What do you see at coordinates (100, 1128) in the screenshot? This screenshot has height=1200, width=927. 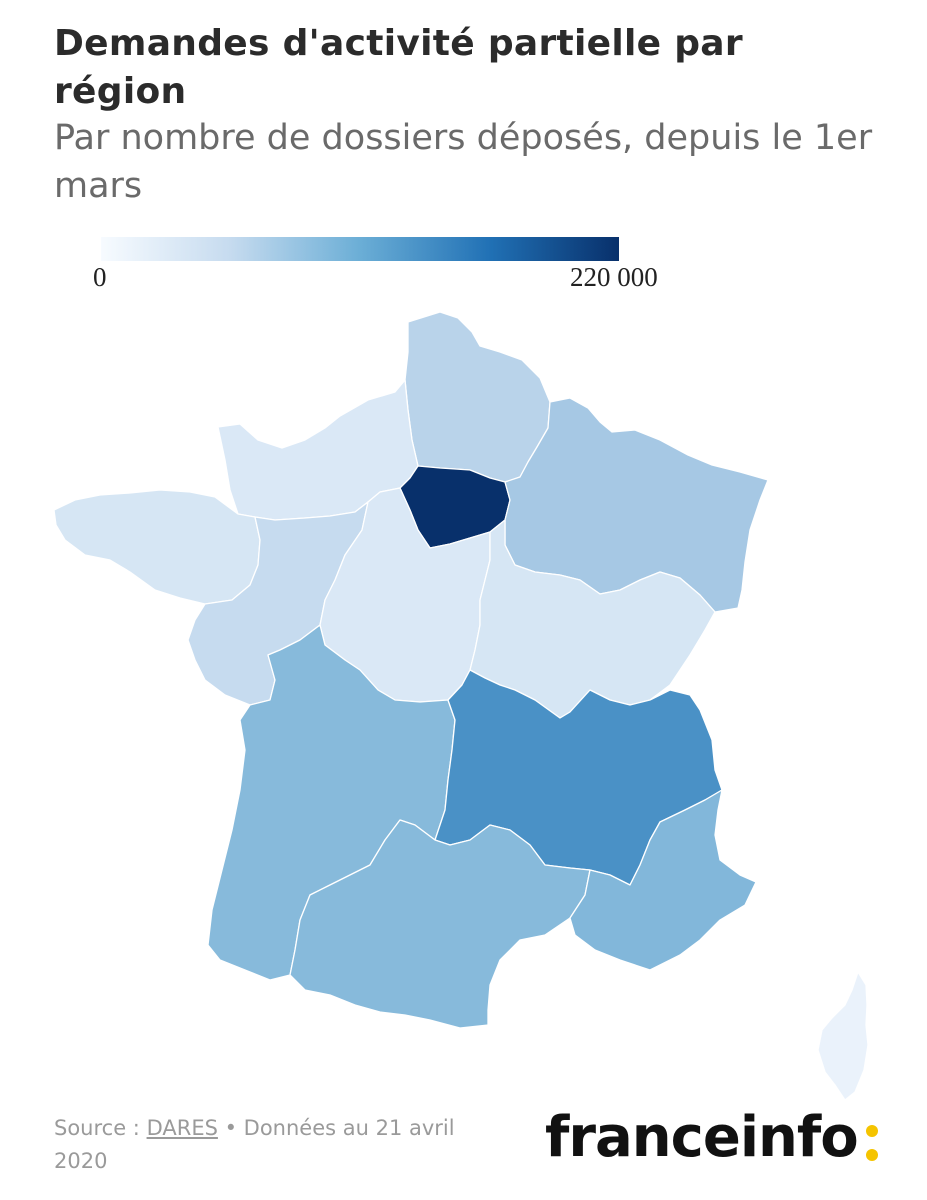 I see `source-prefix: Source :` at bounding box center [100, 1128].